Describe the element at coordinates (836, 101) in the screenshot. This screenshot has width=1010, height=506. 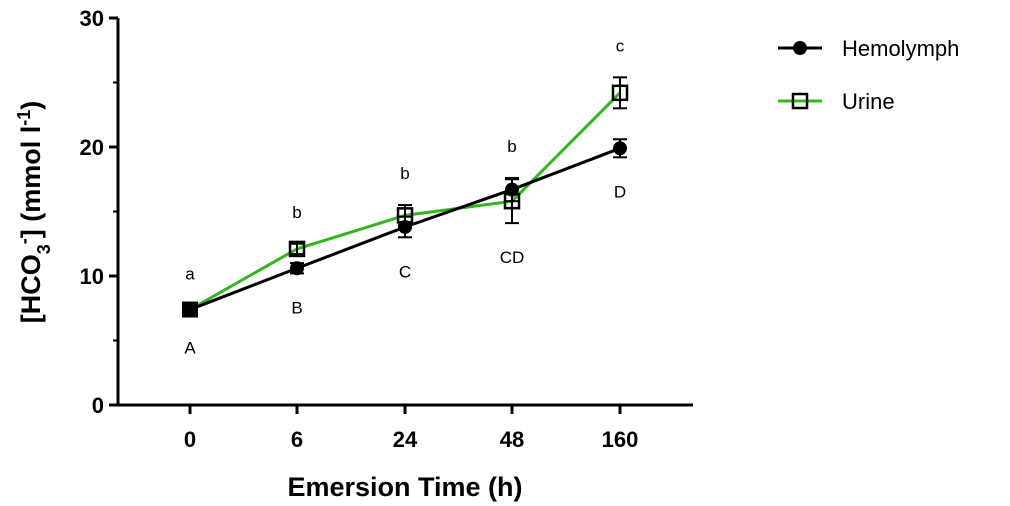
I see `legend-item-urine: Urine` at that location.